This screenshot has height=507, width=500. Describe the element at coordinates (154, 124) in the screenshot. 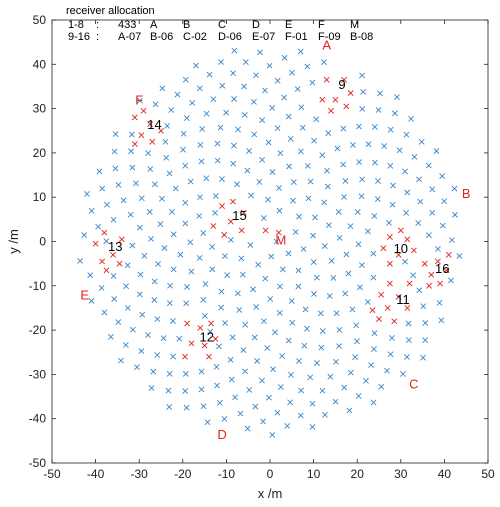

I see `subarray-number: 14` at that location.